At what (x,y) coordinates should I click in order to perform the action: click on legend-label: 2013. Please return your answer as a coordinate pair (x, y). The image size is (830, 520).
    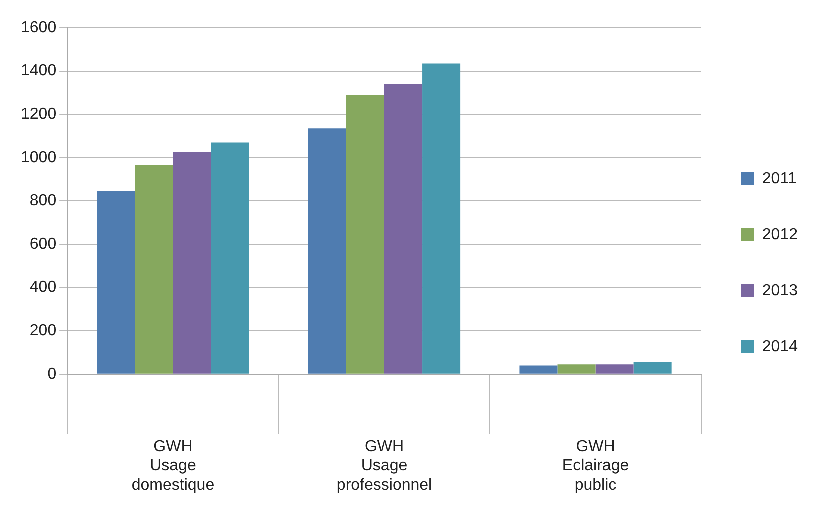
    Looking at the image, I should click on (780, 291).